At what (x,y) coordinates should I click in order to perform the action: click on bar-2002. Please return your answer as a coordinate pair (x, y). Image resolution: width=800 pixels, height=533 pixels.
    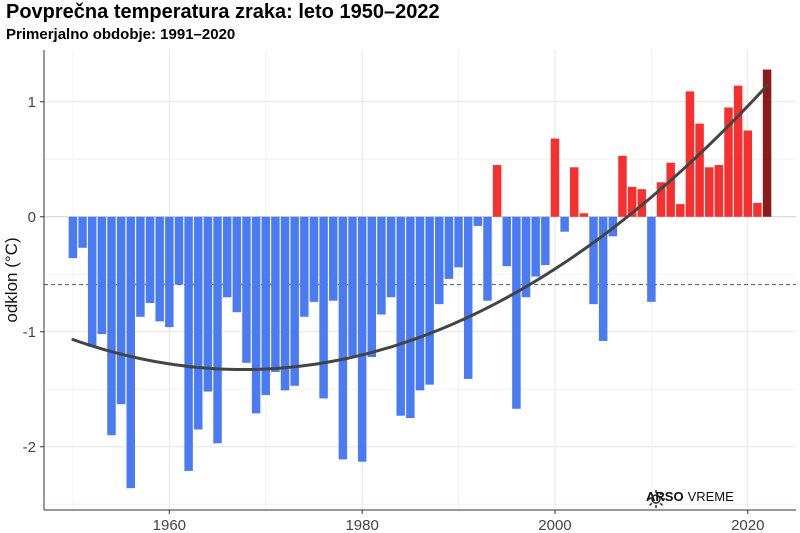
    Looking at the image, I should click on (574, 192).